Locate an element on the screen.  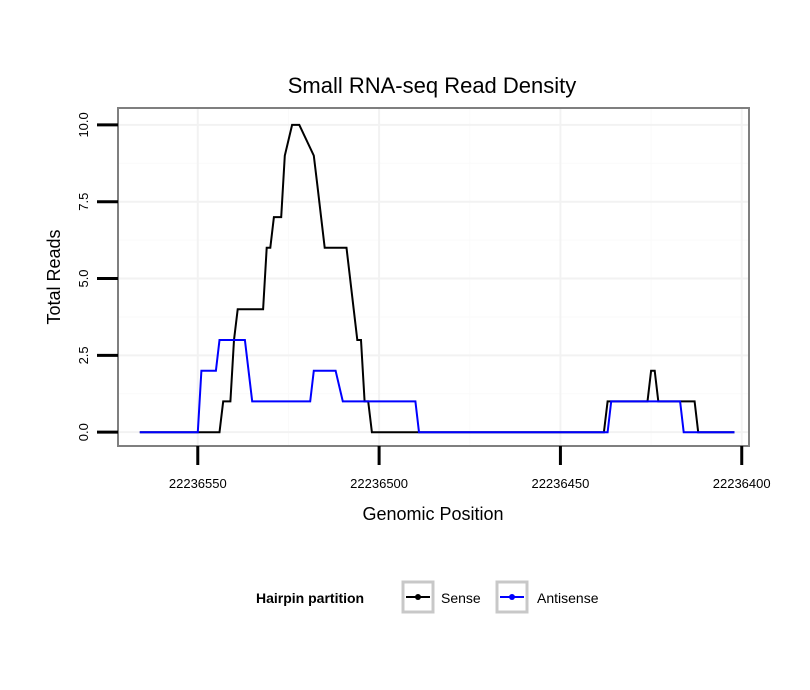
legend-key-point-antisense is located at coordinates (512, 597).